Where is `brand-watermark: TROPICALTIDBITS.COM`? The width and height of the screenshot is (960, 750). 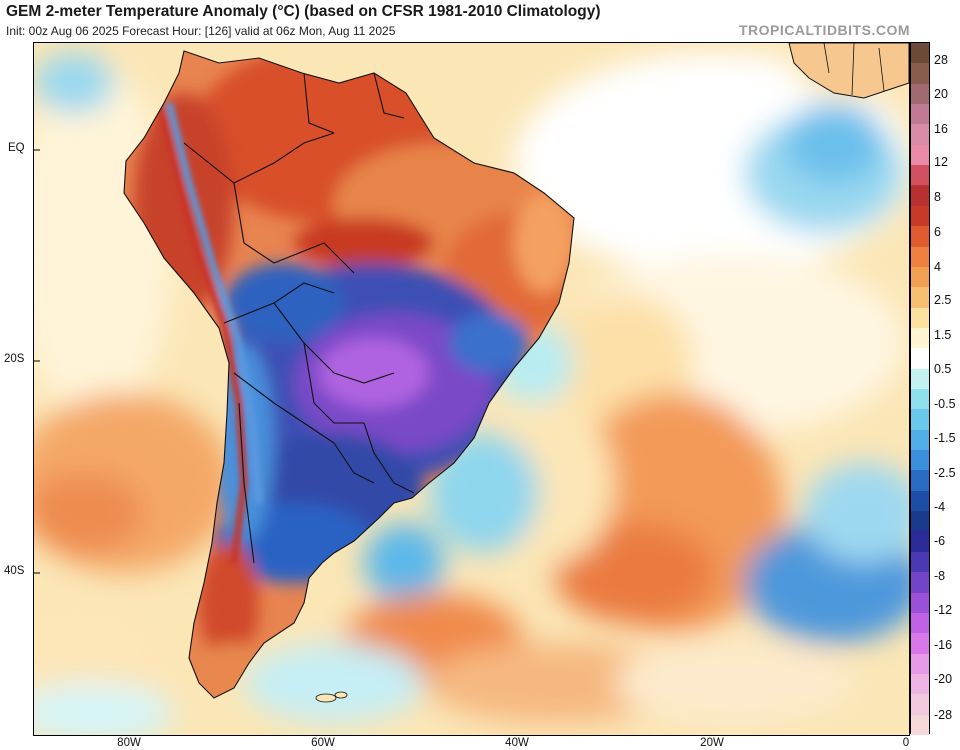
brand-watermark: TROPICALTIDBITS.COM is located at coordinates (824, 30).